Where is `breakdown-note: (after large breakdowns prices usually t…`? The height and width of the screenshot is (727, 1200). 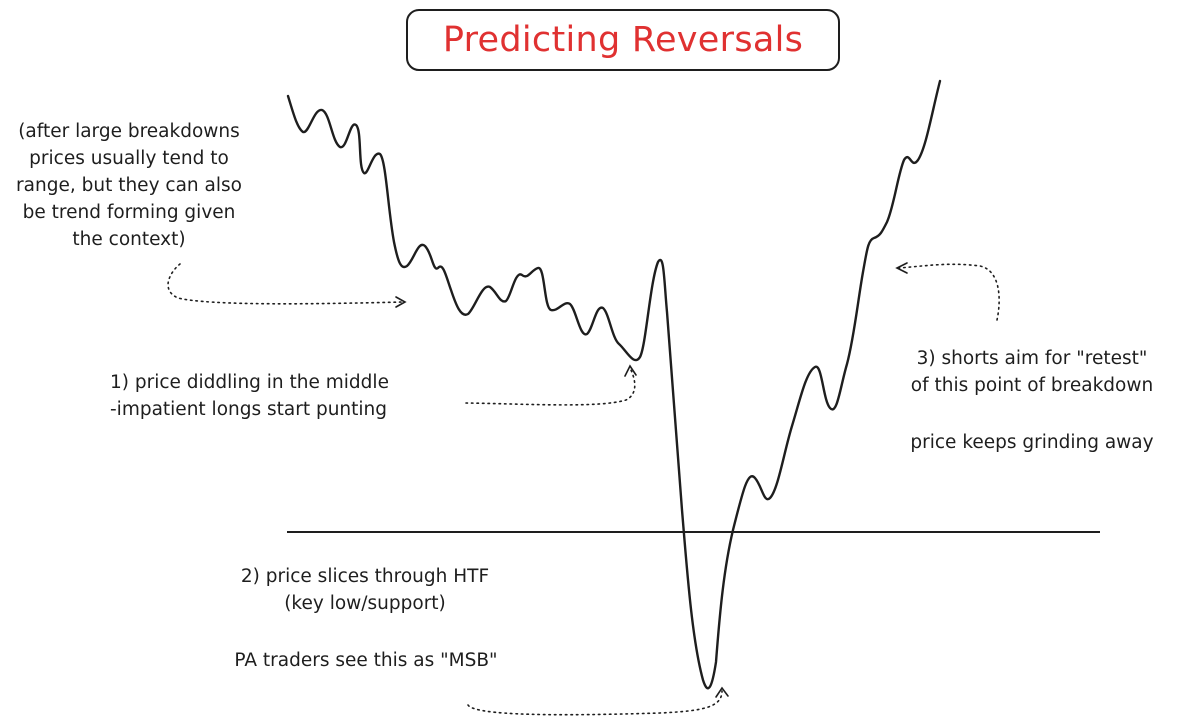 breakdown-note: (after large breakdowns prices usually t… is located at coordinates (129, 185).